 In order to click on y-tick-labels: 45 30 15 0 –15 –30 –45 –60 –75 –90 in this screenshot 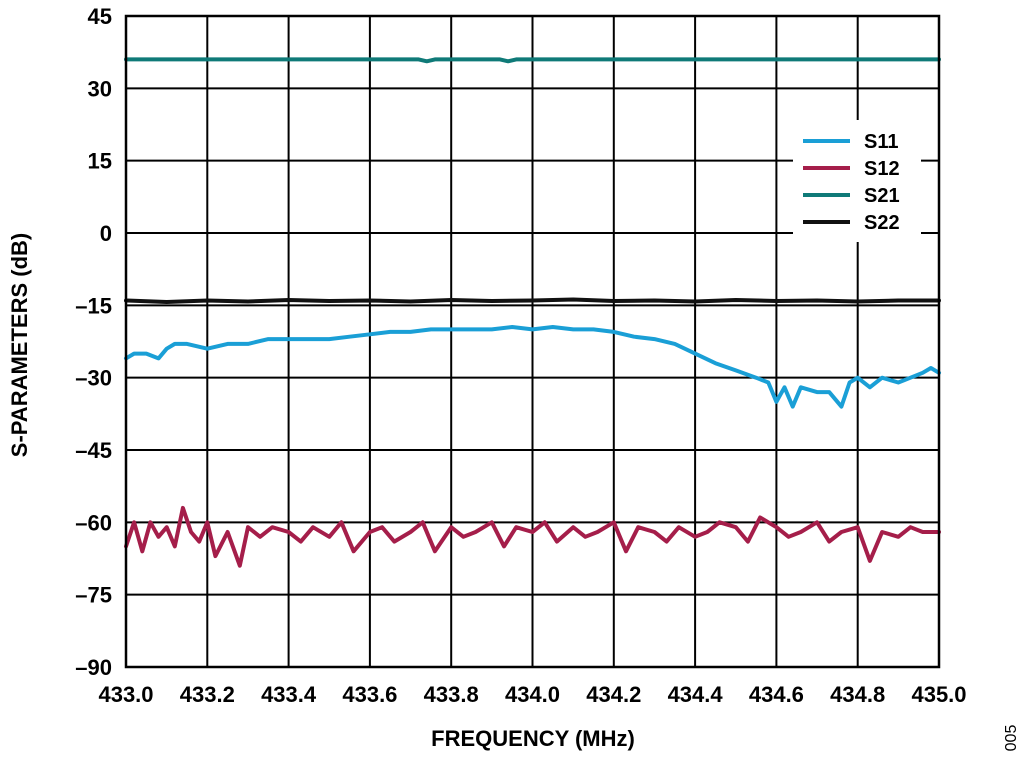, I will do `click(93, 342)`.